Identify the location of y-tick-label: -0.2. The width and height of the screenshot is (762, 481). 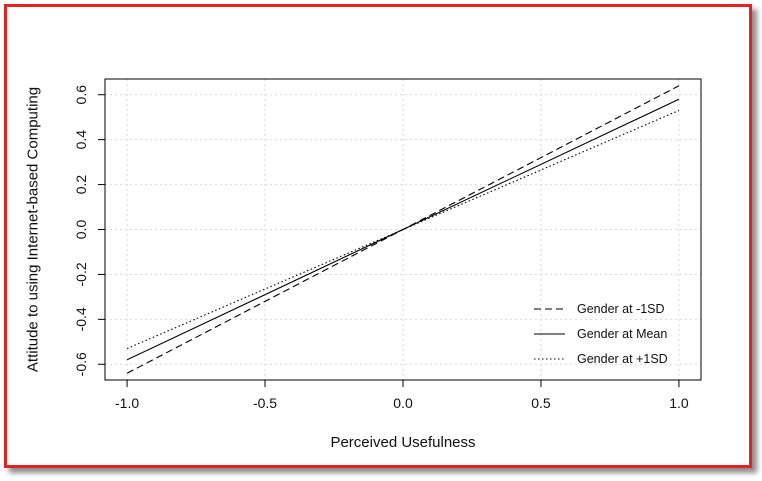
(81, 274).